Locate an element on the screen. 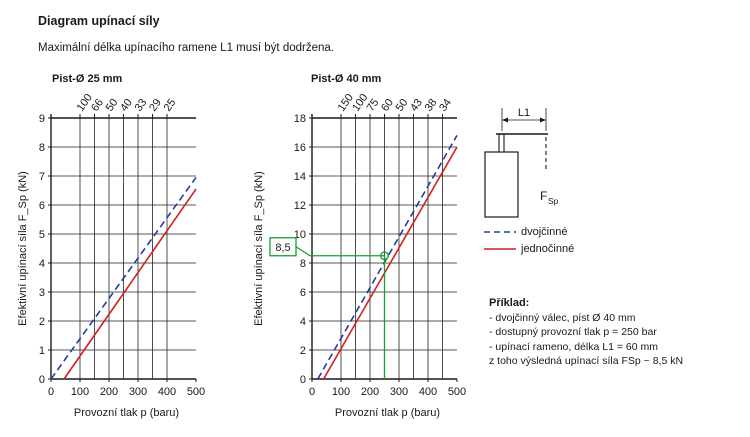 Image resolution: width=750 pixels, height=437 pixels. y-tick-label: 9 is located at coordinates (42, 119).